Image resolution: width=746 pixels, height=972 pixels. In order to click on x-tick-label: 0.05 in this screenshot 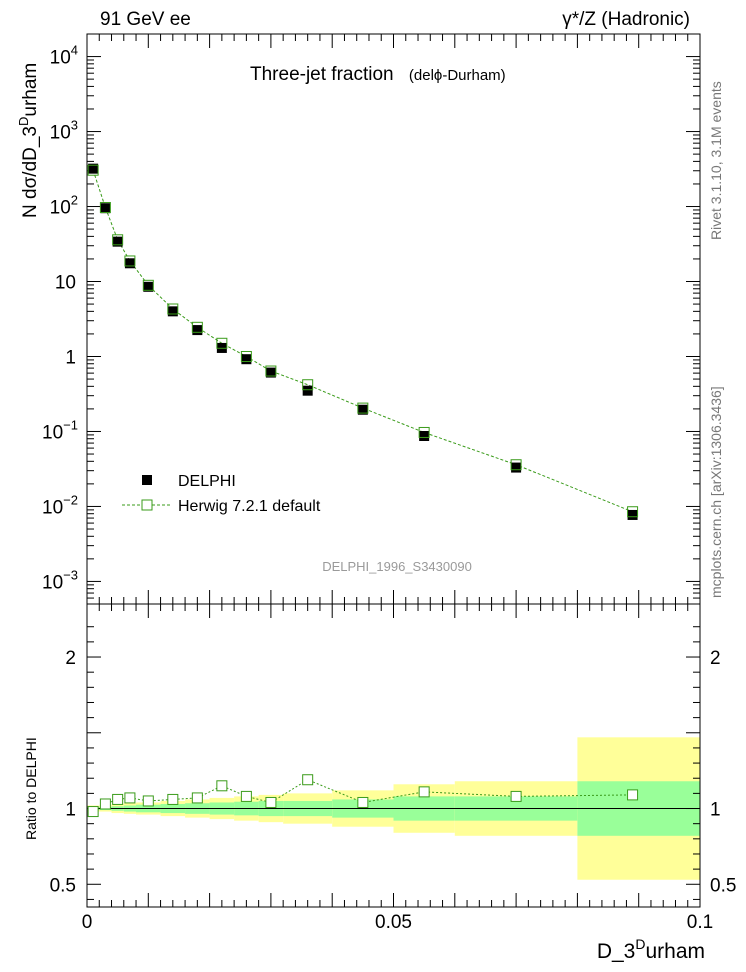, I will do `click(393, 922)`.